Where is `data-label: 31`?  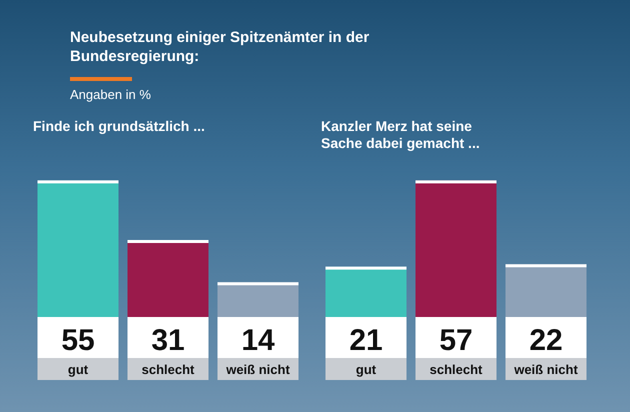 data-label: 31 is located at coordinates (168, 340).